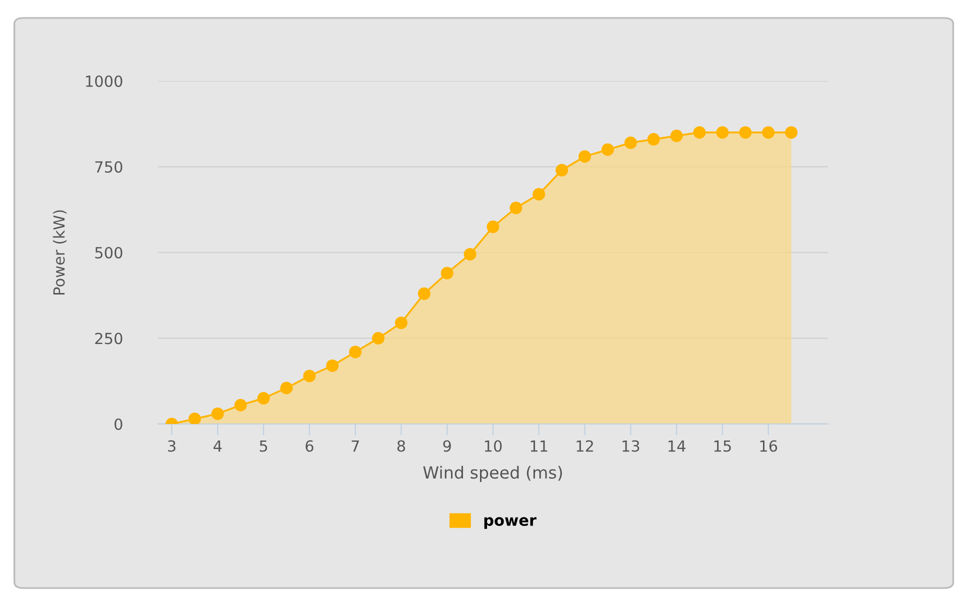 Image resolution: width=958 pixels, height=597 pixels. What do you see at coordinates (584, 446) in the screenshot?
I see `x-tick-label: 12` at bounding box center [584, 446].